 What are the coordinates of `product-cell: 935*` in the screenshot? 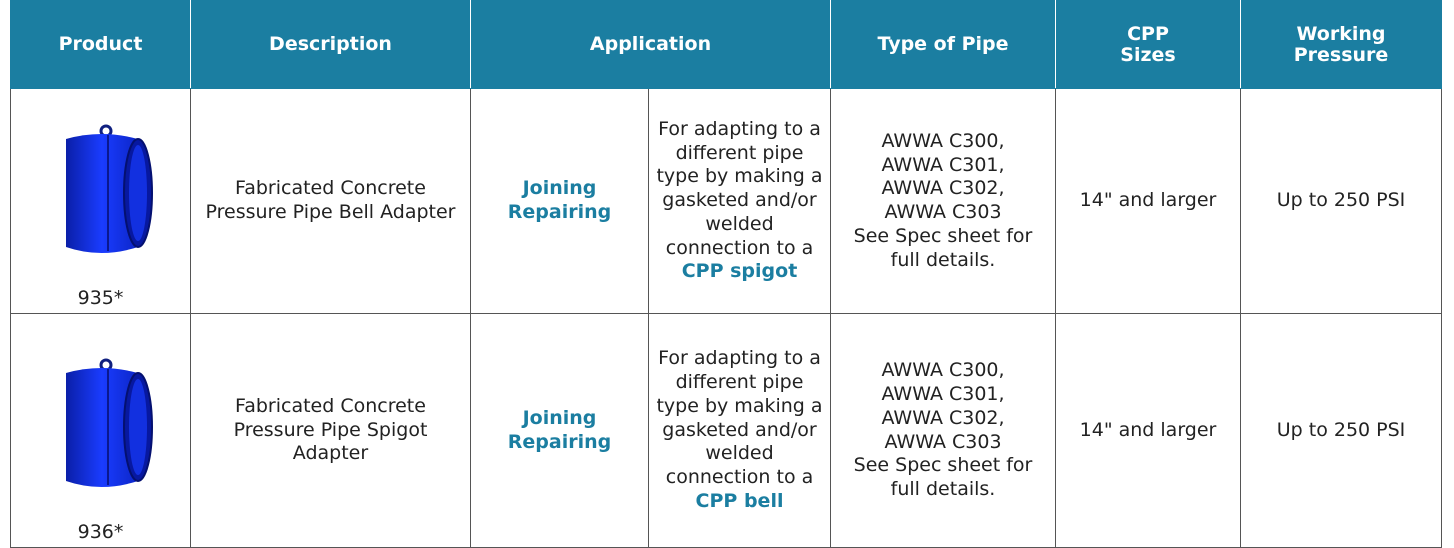 It's located at (100, 201).